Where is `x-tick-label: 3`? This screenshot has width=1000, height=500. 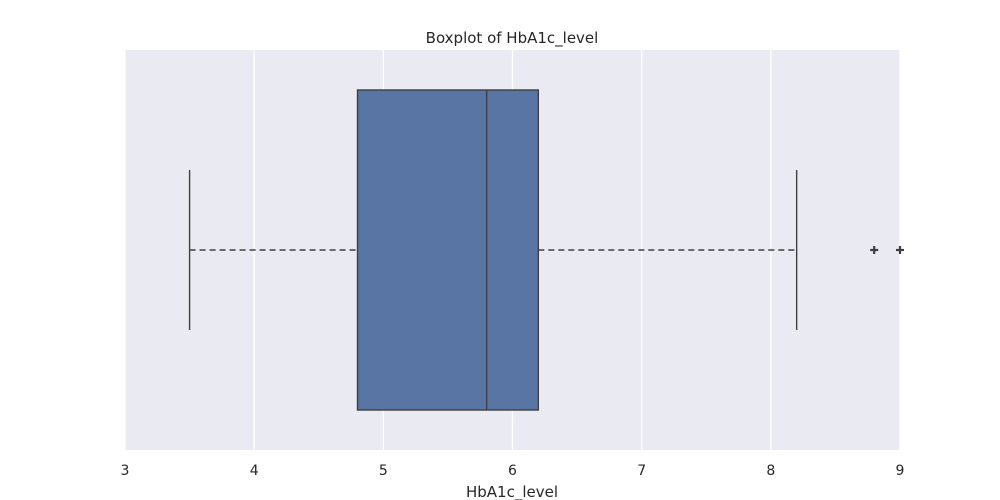 x-tick-label: 3 is located at coordinates (125, 471).